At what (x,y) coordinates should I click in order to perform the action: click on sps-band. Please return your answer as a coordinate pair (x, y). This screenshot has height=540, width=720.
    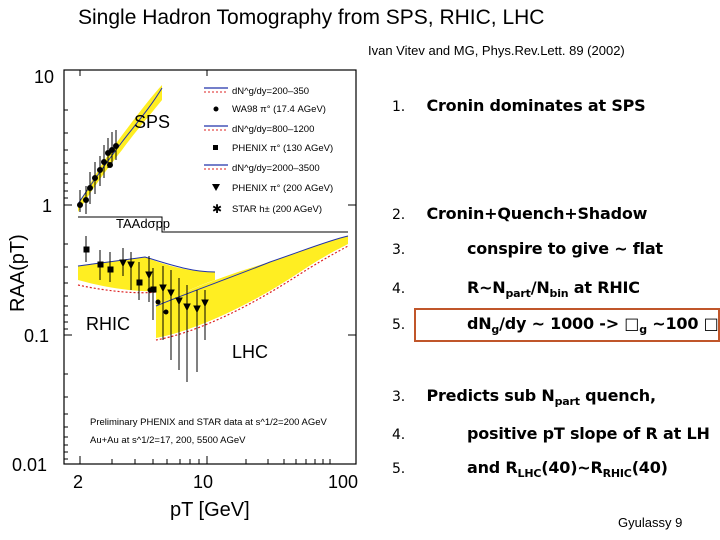
    Looking at the image, I should click on (120, 148).